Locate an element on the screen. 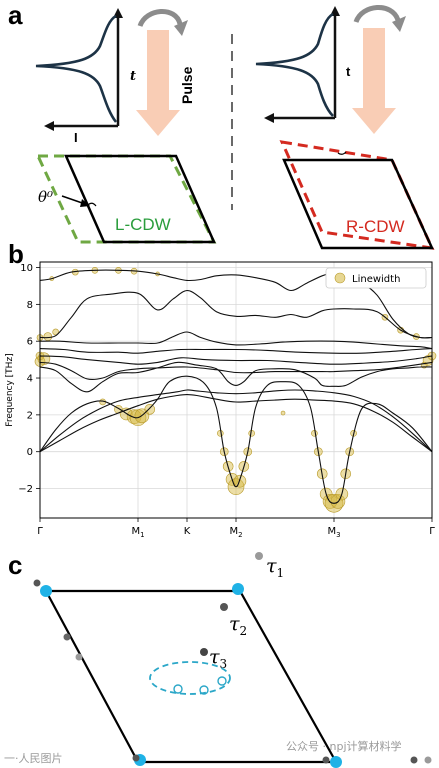 The height and width of the screenshot is (768, 439). y-tick-label: −2 is located at coordinates (25, 489).